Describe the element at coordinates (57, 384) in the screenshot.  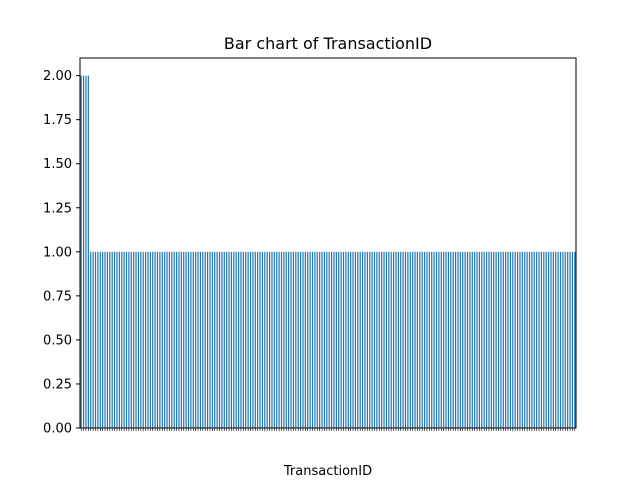
I see `y-tick-label: 0.25` at that location.